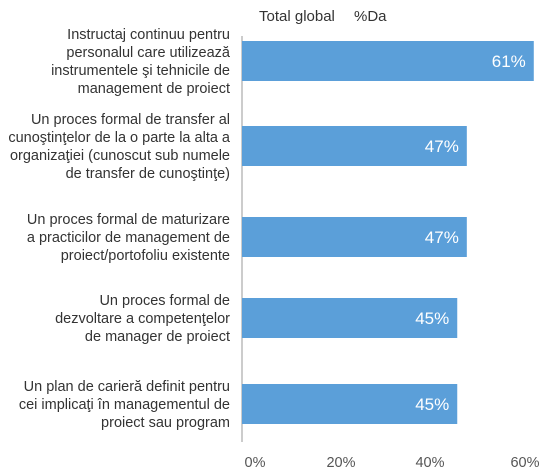  I want to click on x-tick-label: 40%, so click(429, 462).